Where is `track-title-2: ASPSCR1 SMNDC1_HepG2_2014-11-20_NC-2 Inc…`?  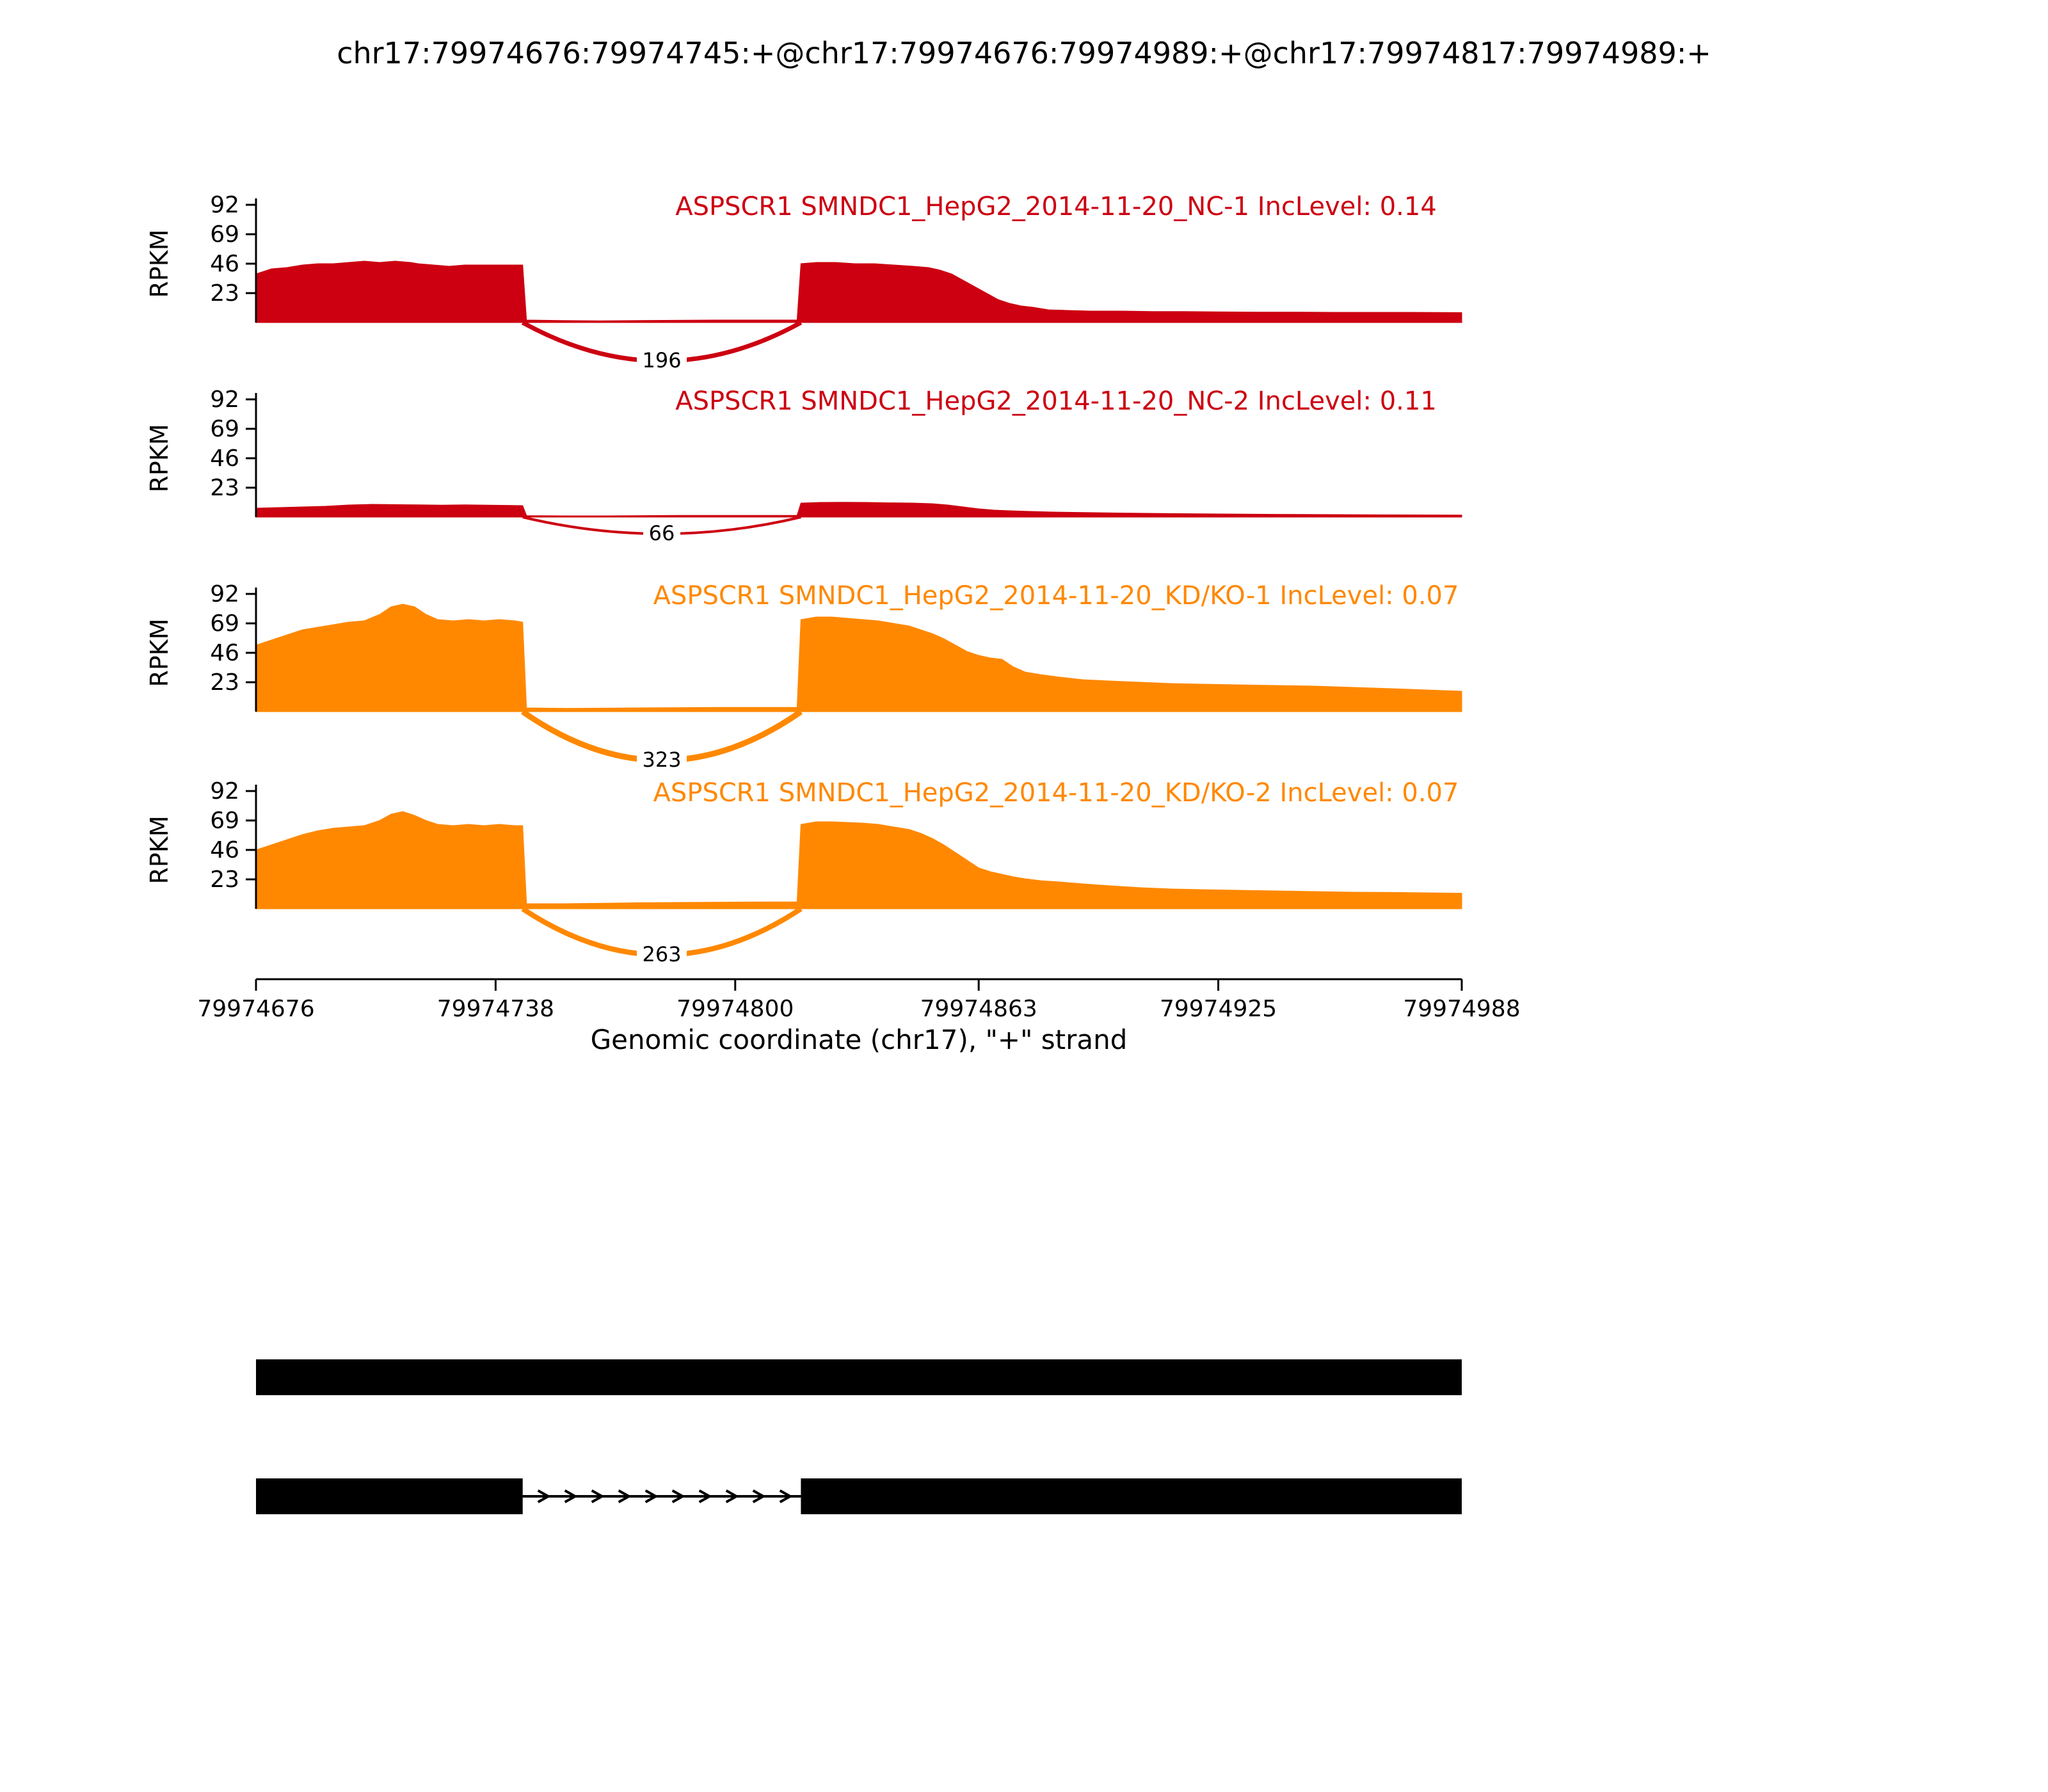 track-title-2: ASPSCR1 SMNDC1_HepG2_2014-11-20_NC-2 Inc… is located at coordinates (1056, 401).